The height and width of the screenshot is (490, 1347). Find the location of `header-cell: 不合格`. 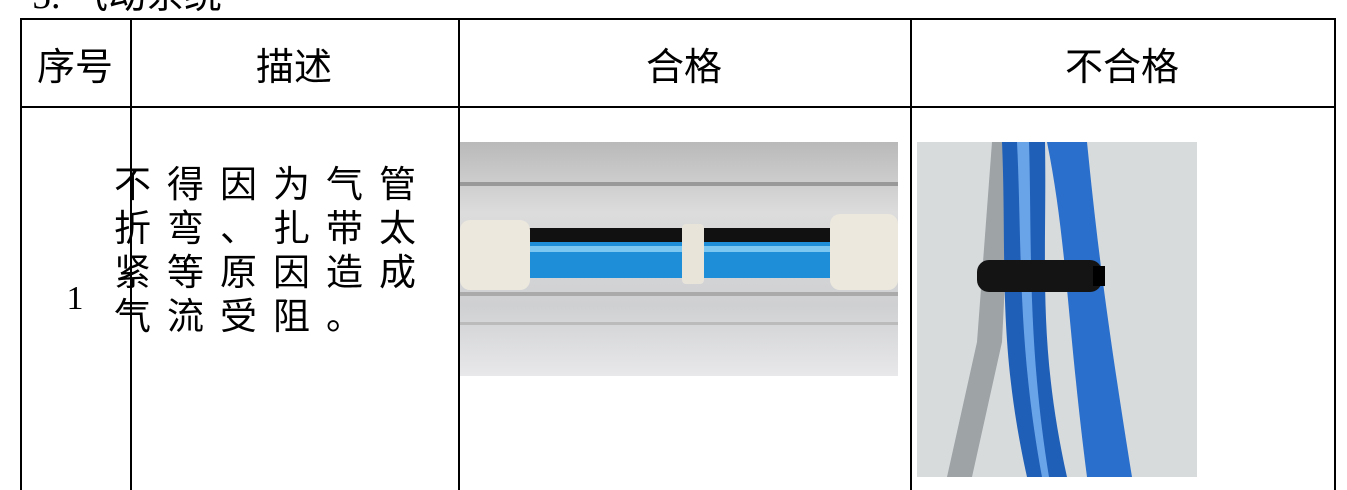

header-cell: 不合格 is located at coordinates (1121, 67).